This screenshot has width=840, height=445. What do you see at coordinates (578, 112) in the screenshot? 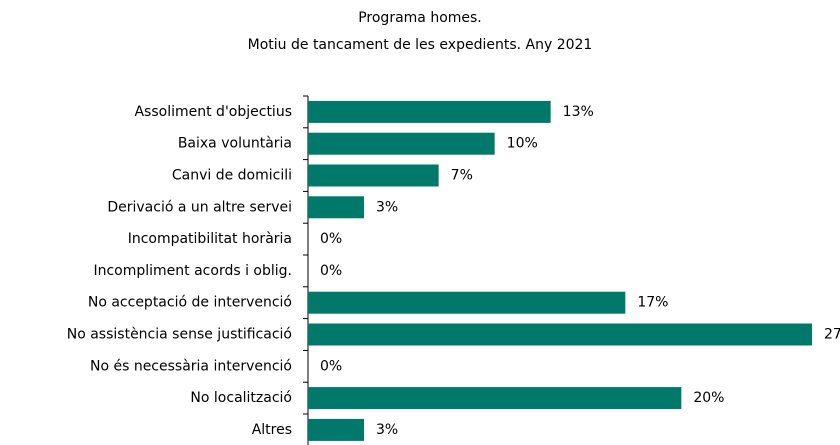
I see `value-label: 13%` at bounding box center [578, 112].